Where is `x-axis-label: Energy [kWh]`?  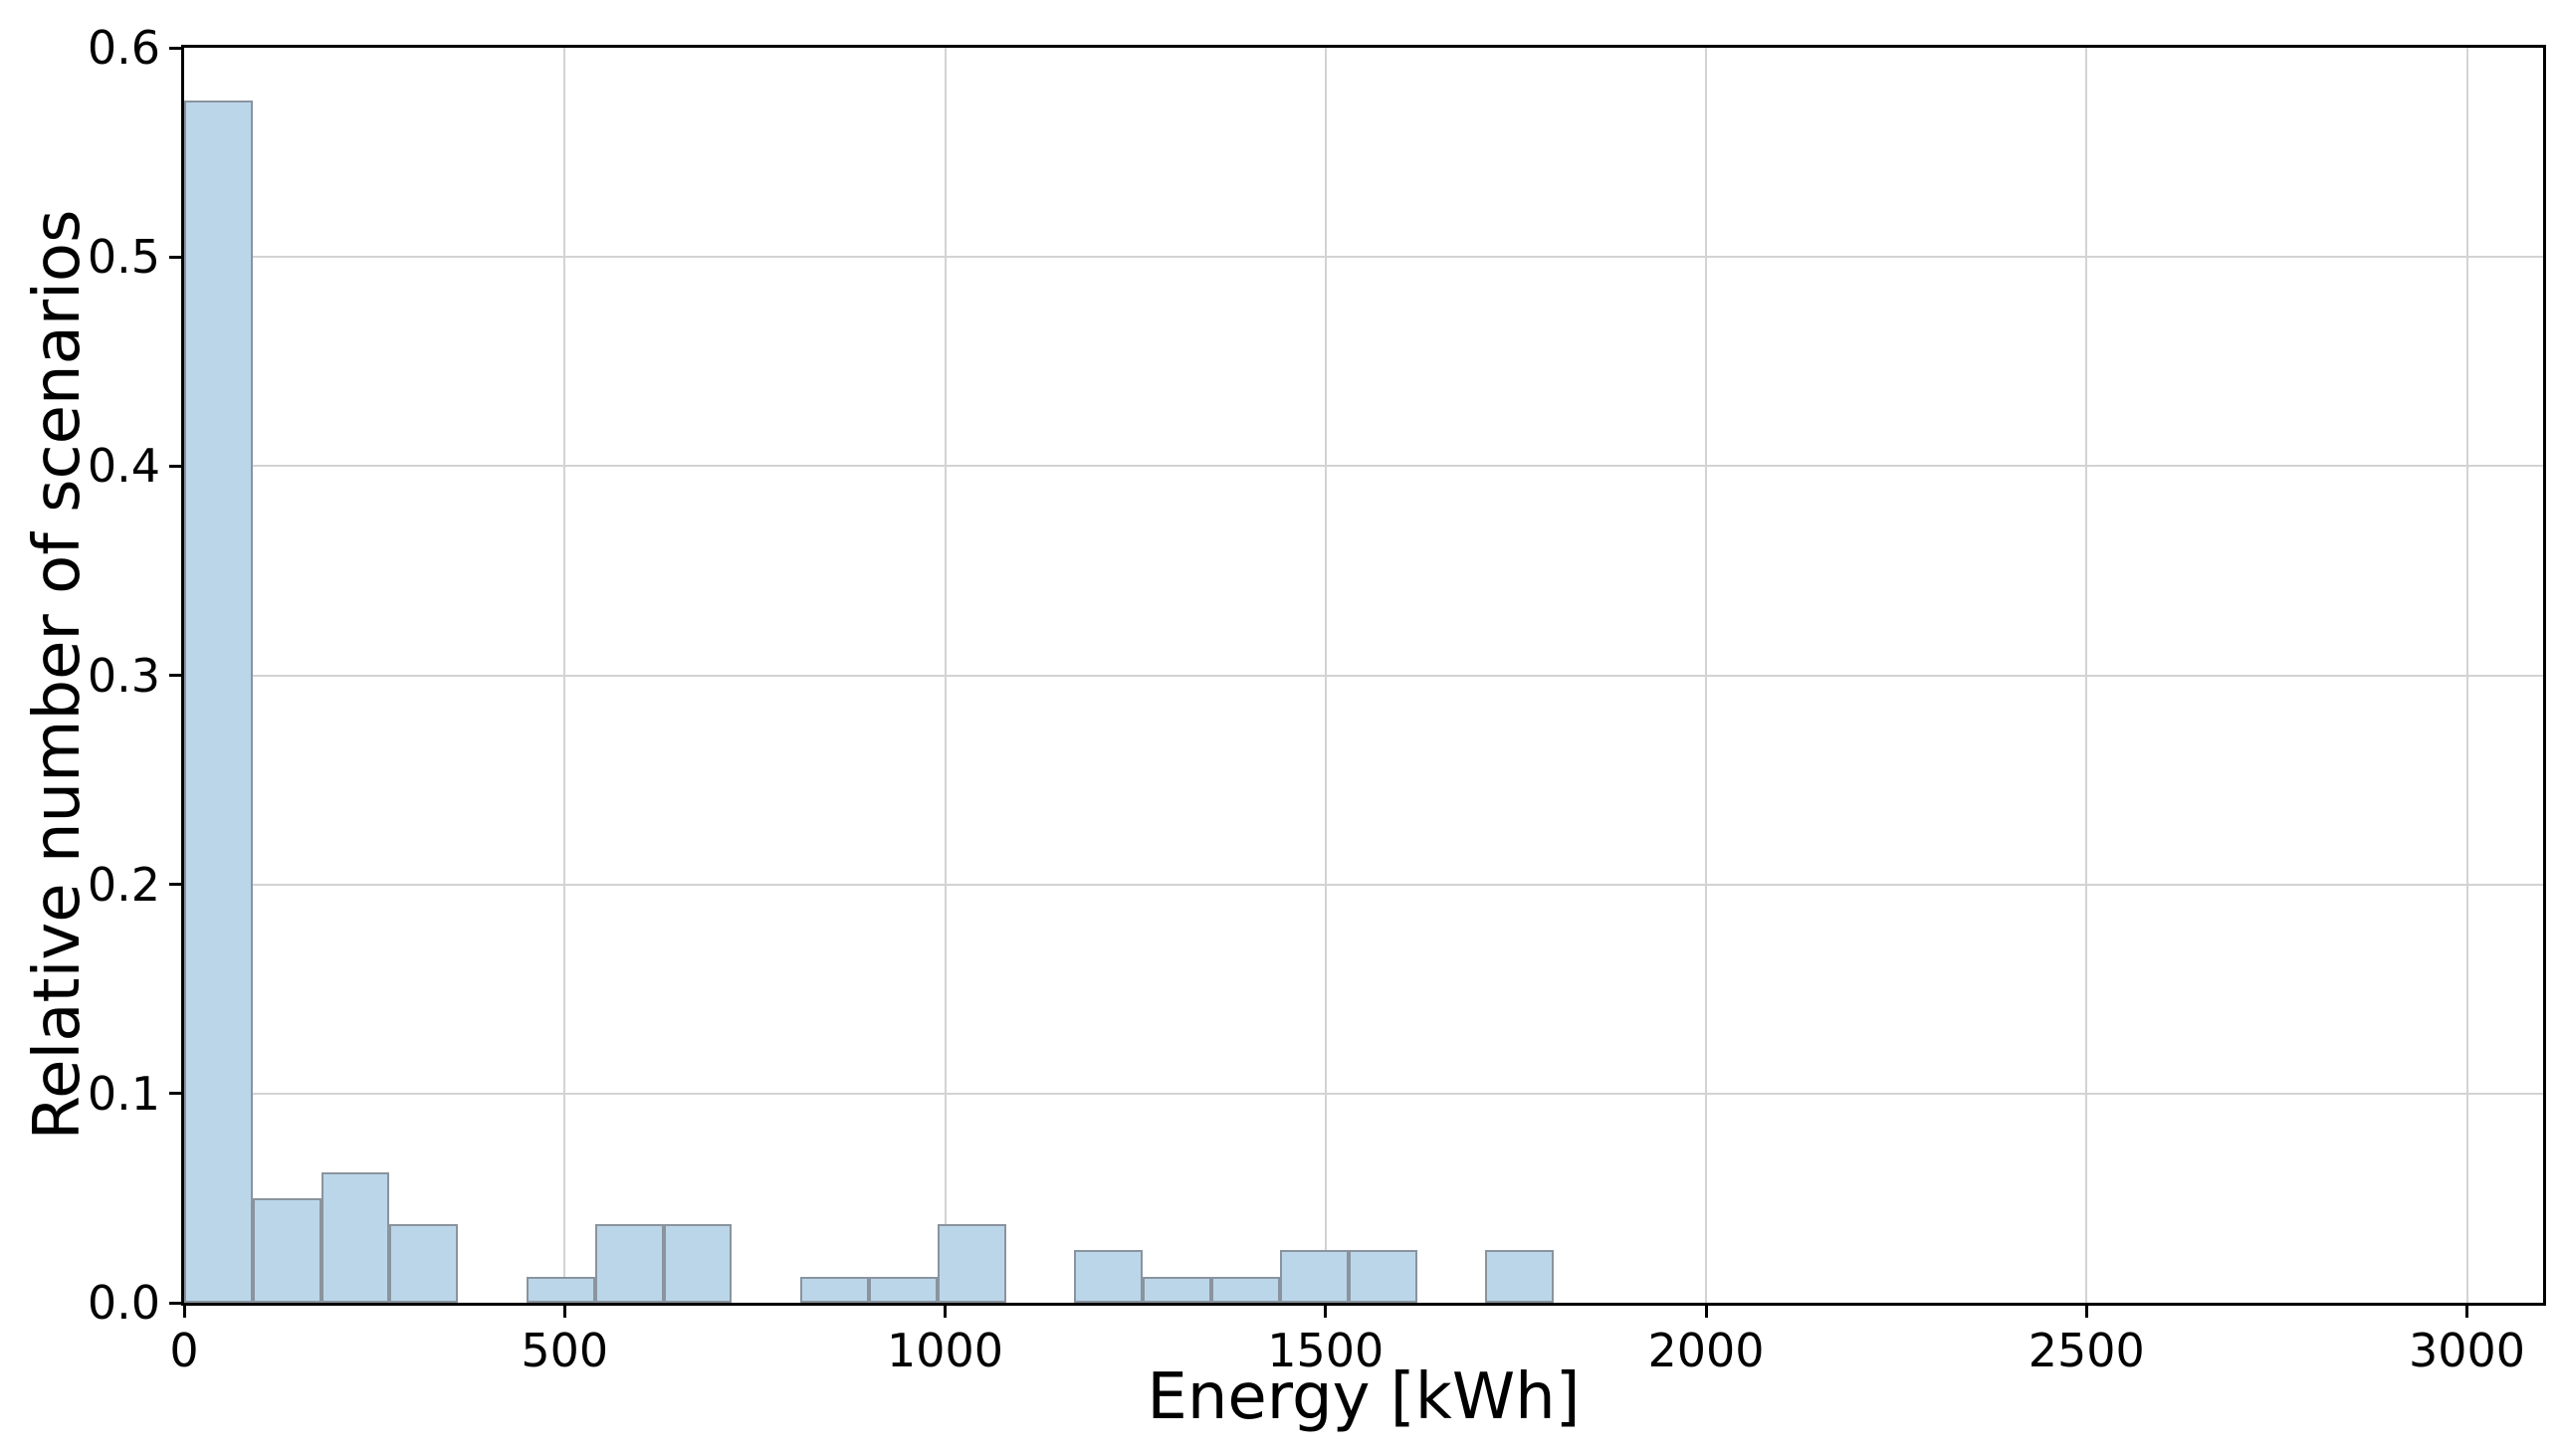
x-axis-label: Energy [kWh] is located at coordinates (1364, 1397).